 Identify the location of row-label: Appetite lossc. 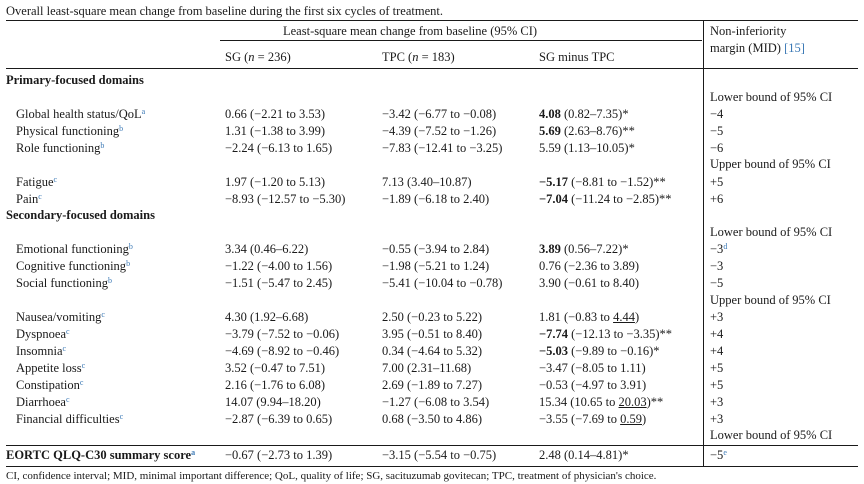
(51, 368).